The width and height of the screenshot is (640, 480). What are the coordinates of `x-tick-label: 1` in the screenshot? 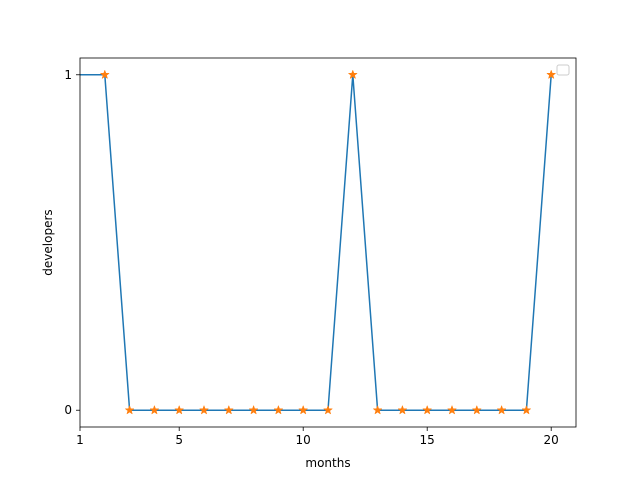 It's located at (80, 440).